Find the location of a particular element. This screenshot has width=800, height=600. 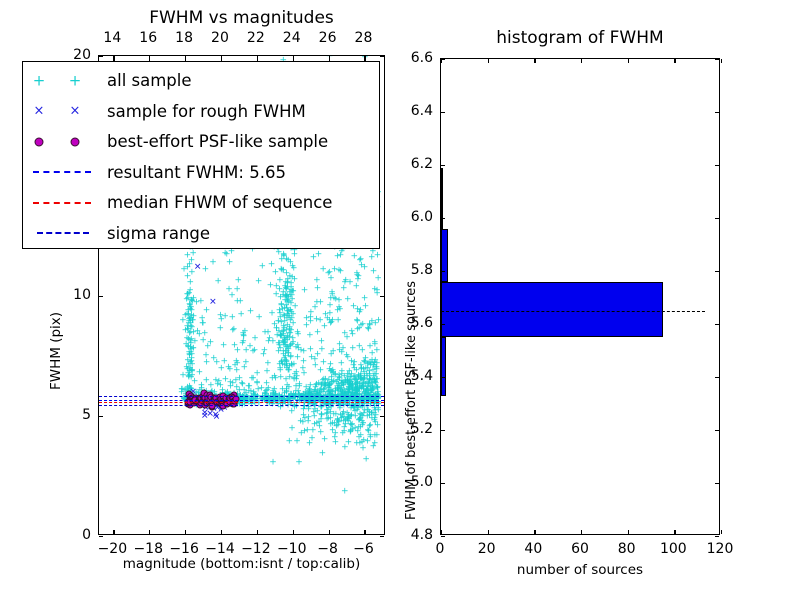

legend-plus-marker: + is located at coordinates (75, 80).